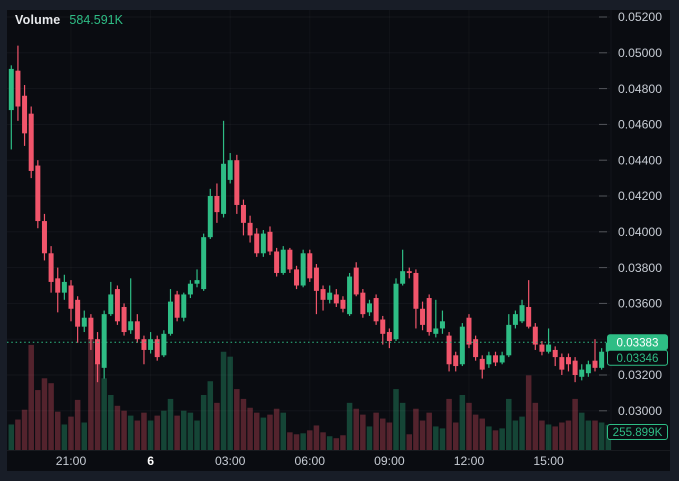  Describe the element at coordinates (640, 411) in the screenshot. I see `price-tick-label: 0.03000` at that location.